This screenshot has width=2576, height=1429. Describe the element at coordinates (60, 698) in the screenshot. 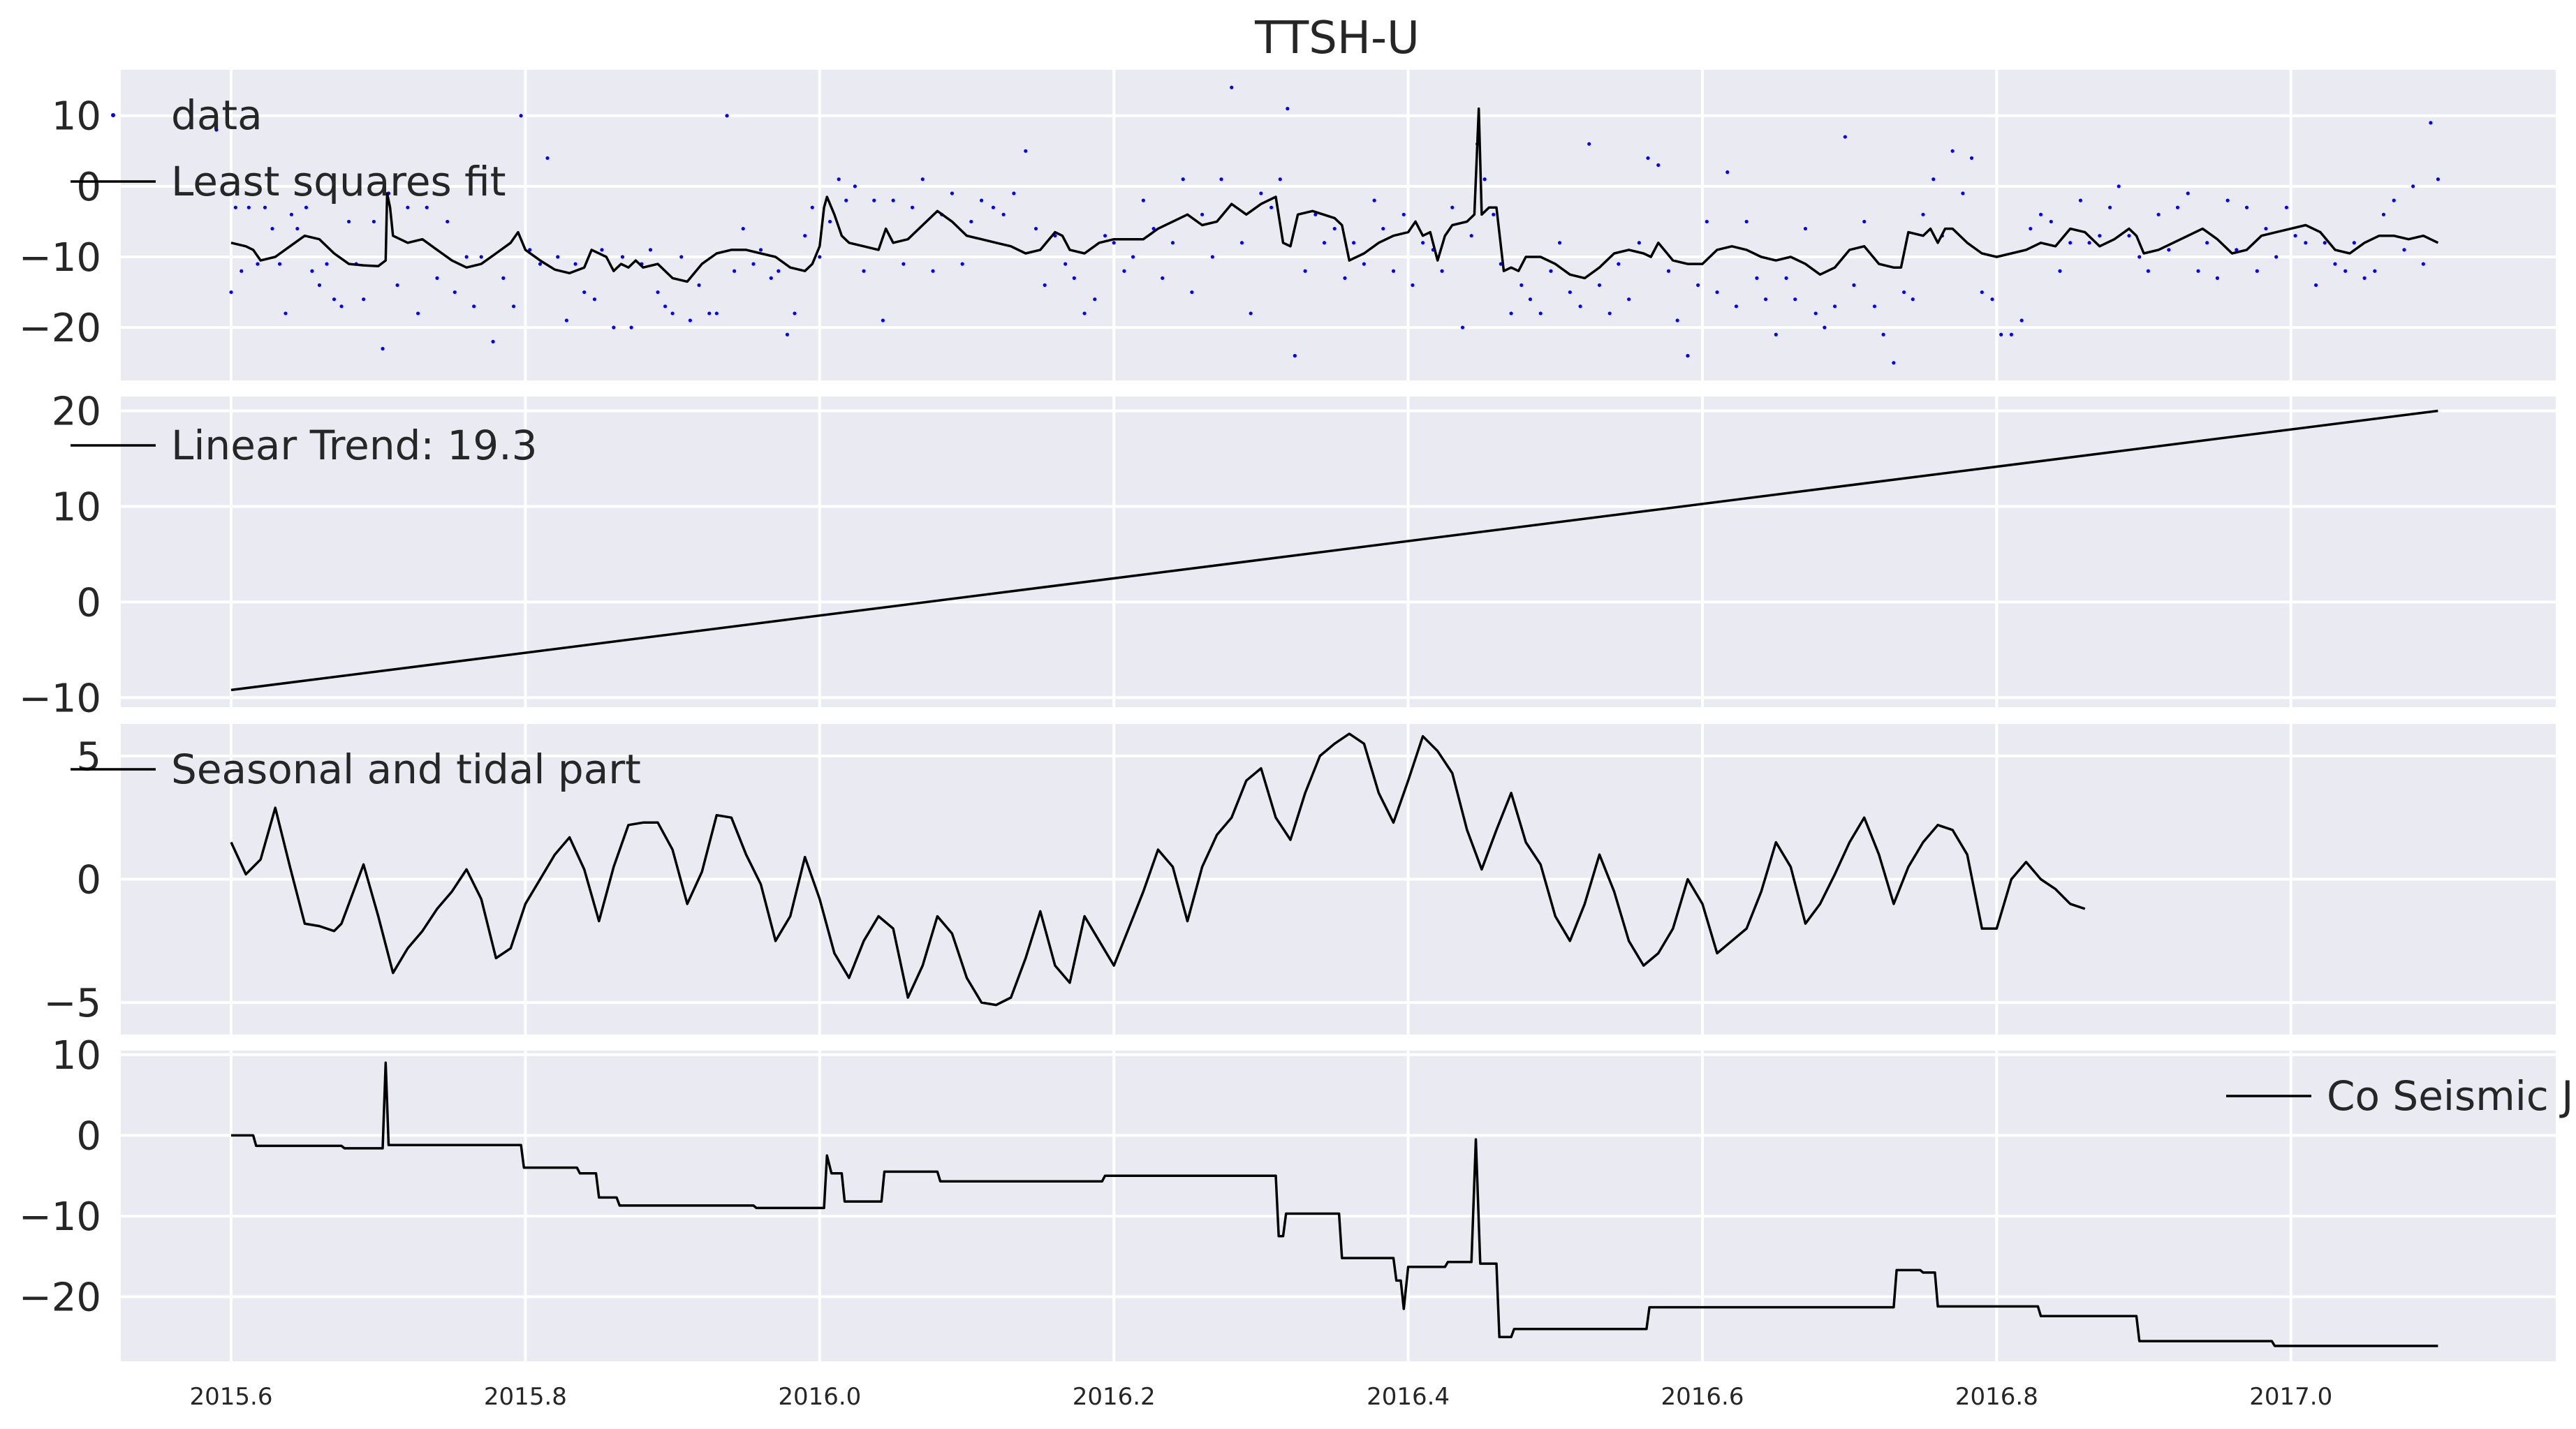

I see `y-tick-label: −10` at that location.